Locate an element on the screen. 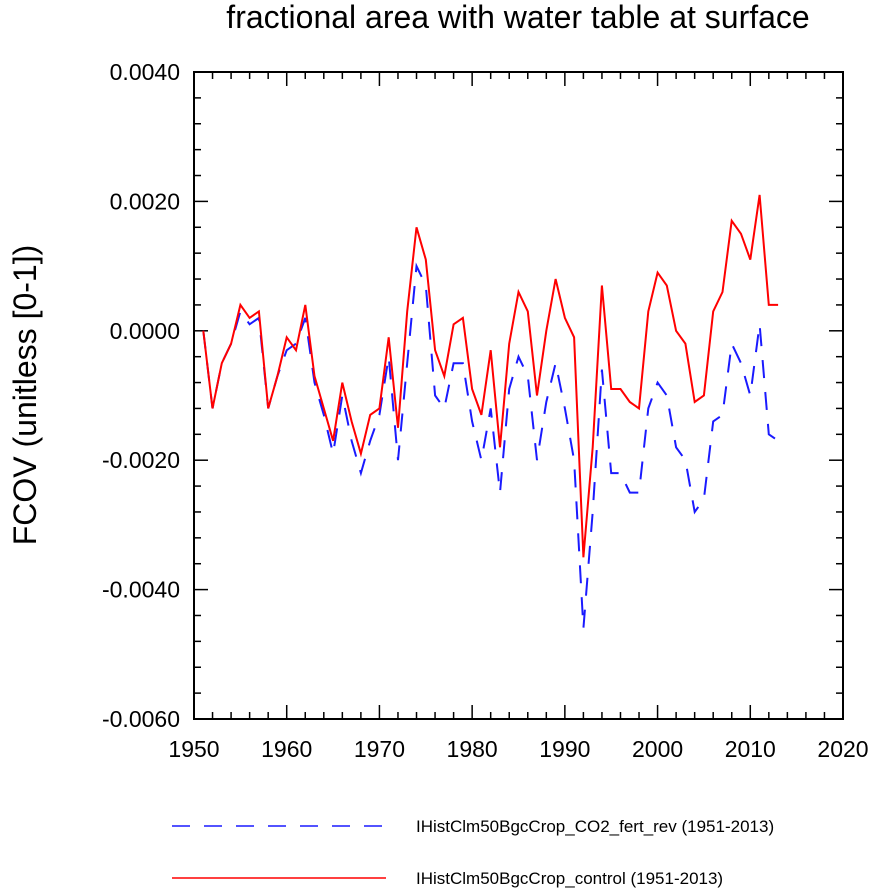 This screenshot has height=891, width=874. y-tick-label: 0.0040 is located at coordinates (145, 72).